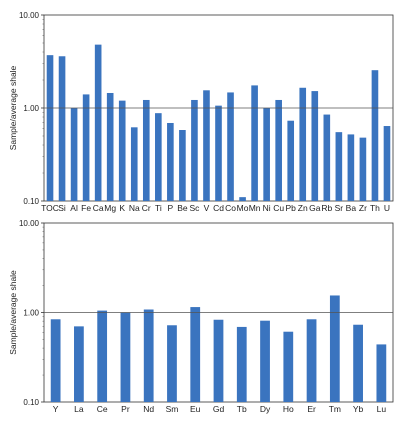  What do you see at coordinates (334, 348) in the screenshot?
I see `bar-Tm` at bounding box center [334, 348].